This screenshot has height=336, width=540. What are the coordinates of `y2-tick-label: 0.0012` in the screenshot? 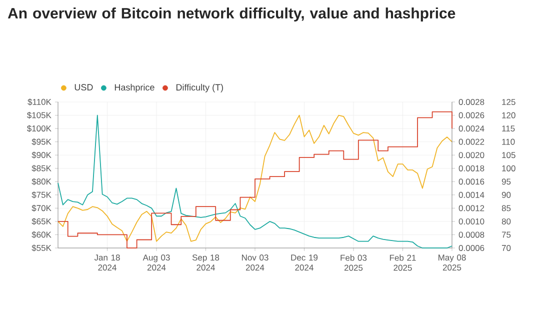 It's located at (471, 208).